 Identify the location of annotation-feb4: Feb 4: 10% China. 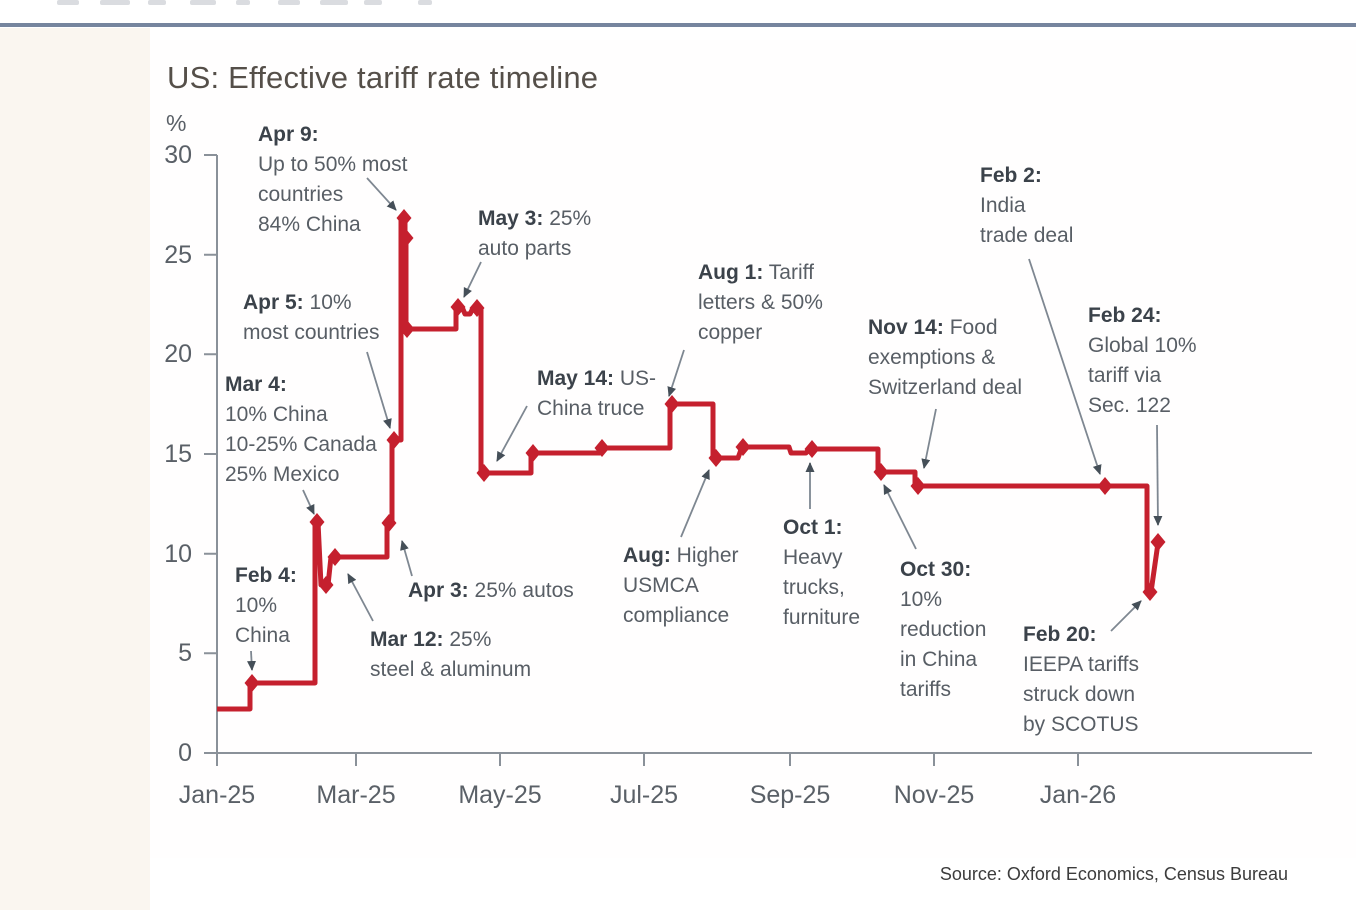
(266, 606).